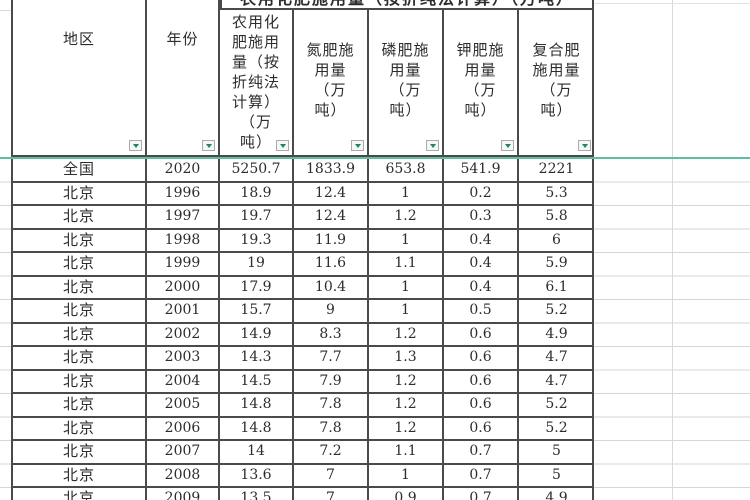 The height and width of the screenshot is (500, 750). What do you see at coordinates (257, 311) in the screenshot?
I see `table-cell: 15.7` at bounding box center [257, 311].